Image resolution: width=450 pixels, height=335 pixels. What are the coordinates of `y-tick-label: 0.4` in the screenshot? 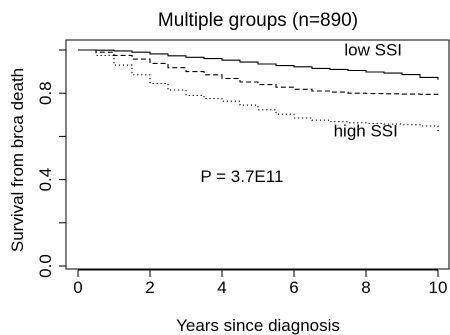 It's located at (45, 180).